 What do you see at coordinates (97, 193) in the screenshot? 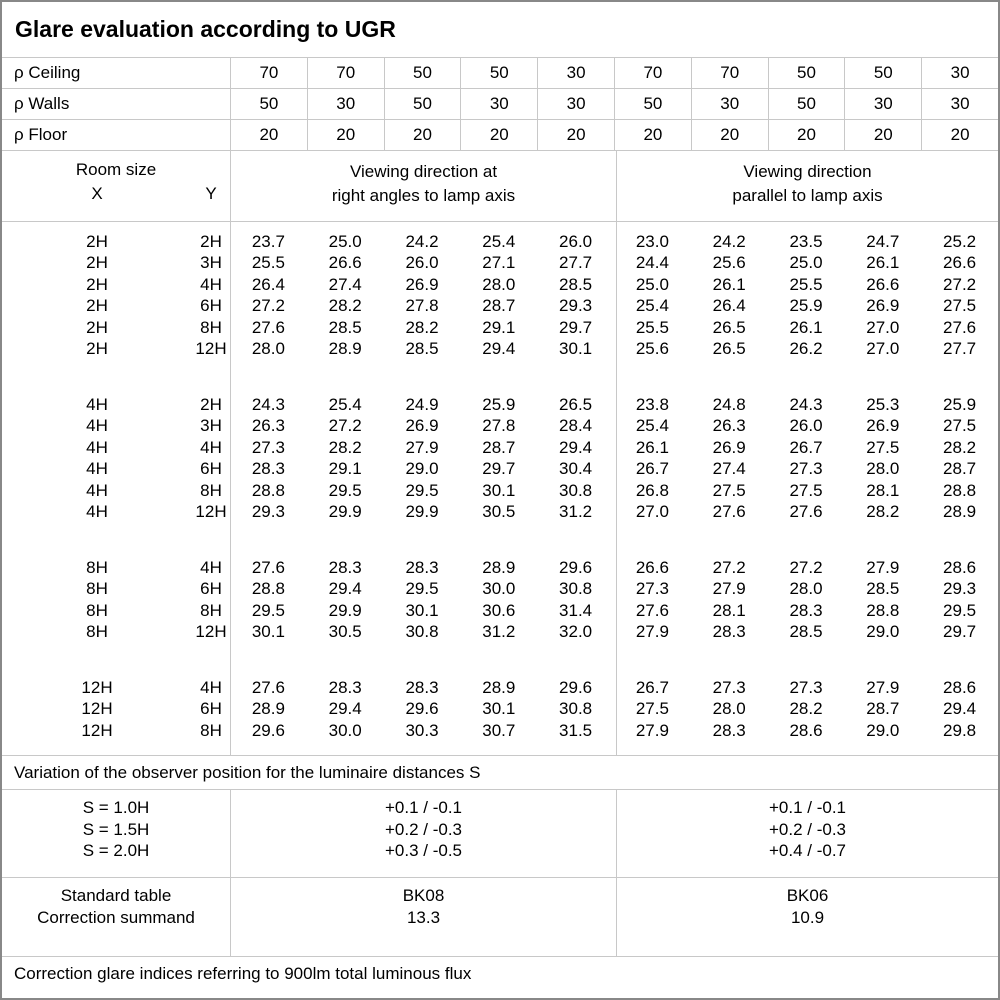
I see `x-column-header: X` at bounding box center [97, 193].